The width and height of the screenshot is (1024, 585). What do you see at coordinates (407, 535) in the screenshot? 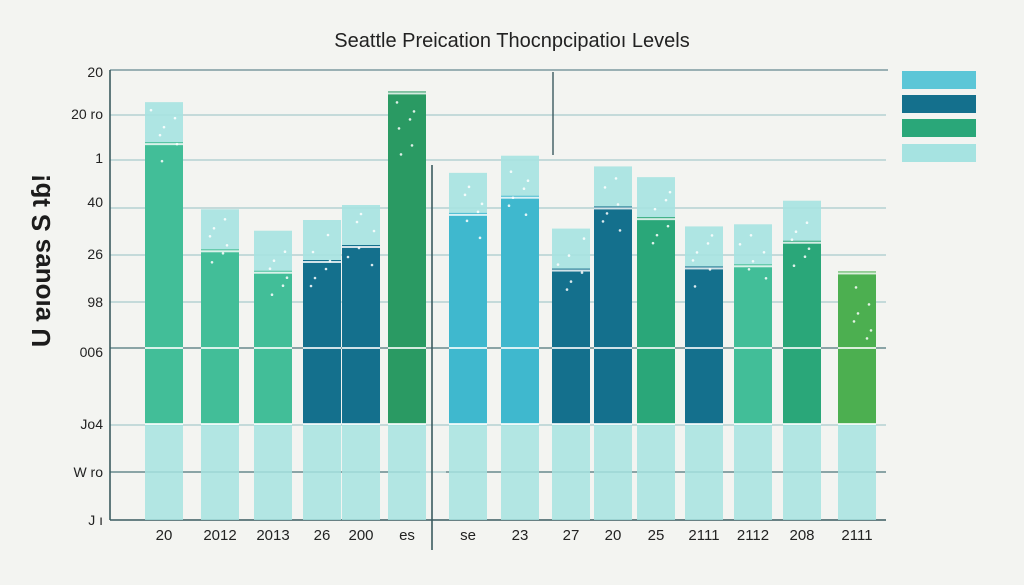
I see `x-tick-label: es` at bounding box center [407, 535].